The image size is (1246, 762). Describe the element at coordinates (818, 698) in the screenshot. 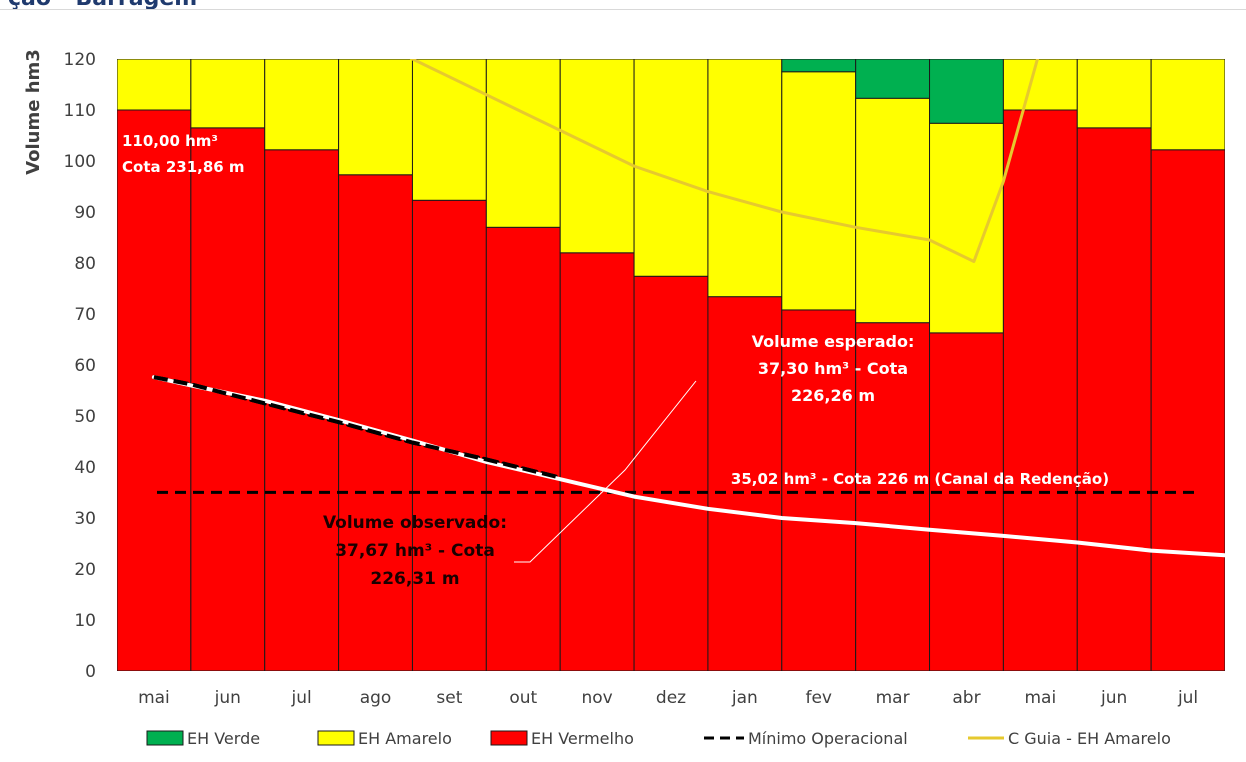

I see `x-tick-9: fev` at that location.